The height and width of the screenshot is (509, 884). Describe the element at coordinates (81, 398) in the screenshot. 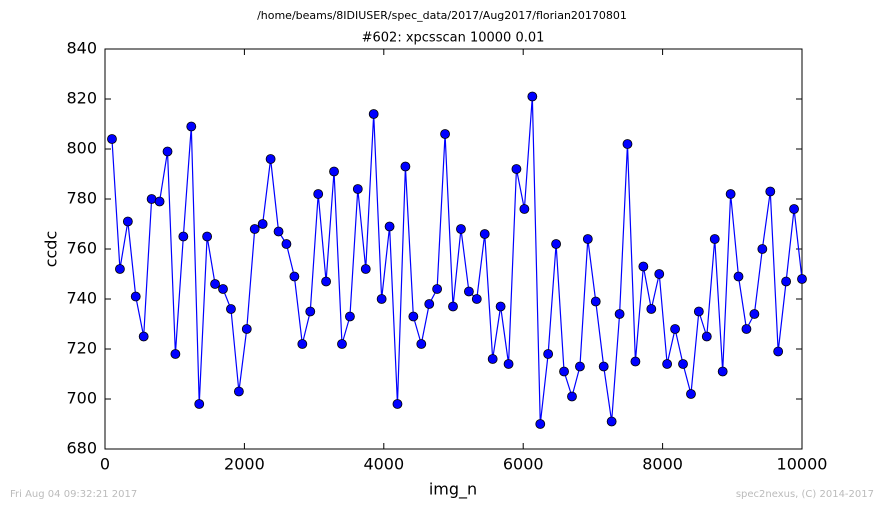

I see `y-tick-label: 700` at that location.